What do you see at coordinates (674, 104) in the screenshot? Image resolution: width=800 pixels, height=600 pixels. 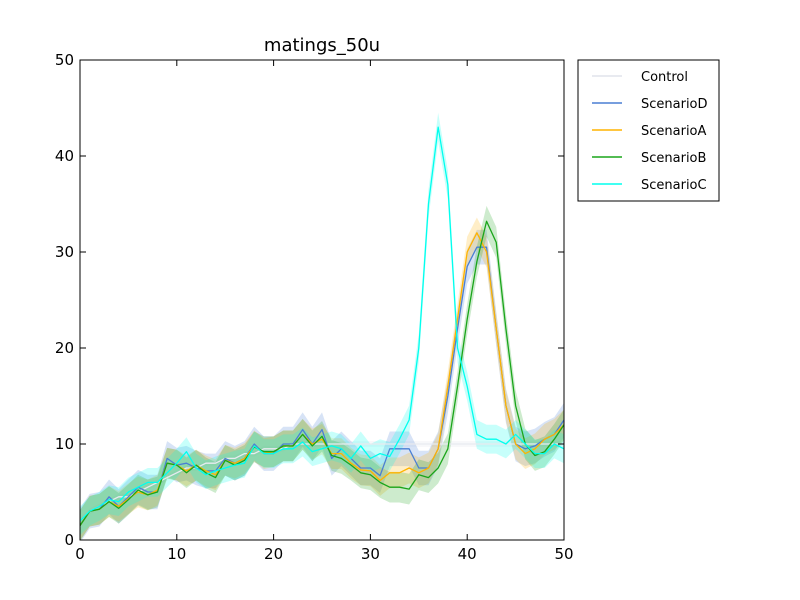 I see `legend-label-scenariod: ScenarioD` at bounding box center [674, 104].